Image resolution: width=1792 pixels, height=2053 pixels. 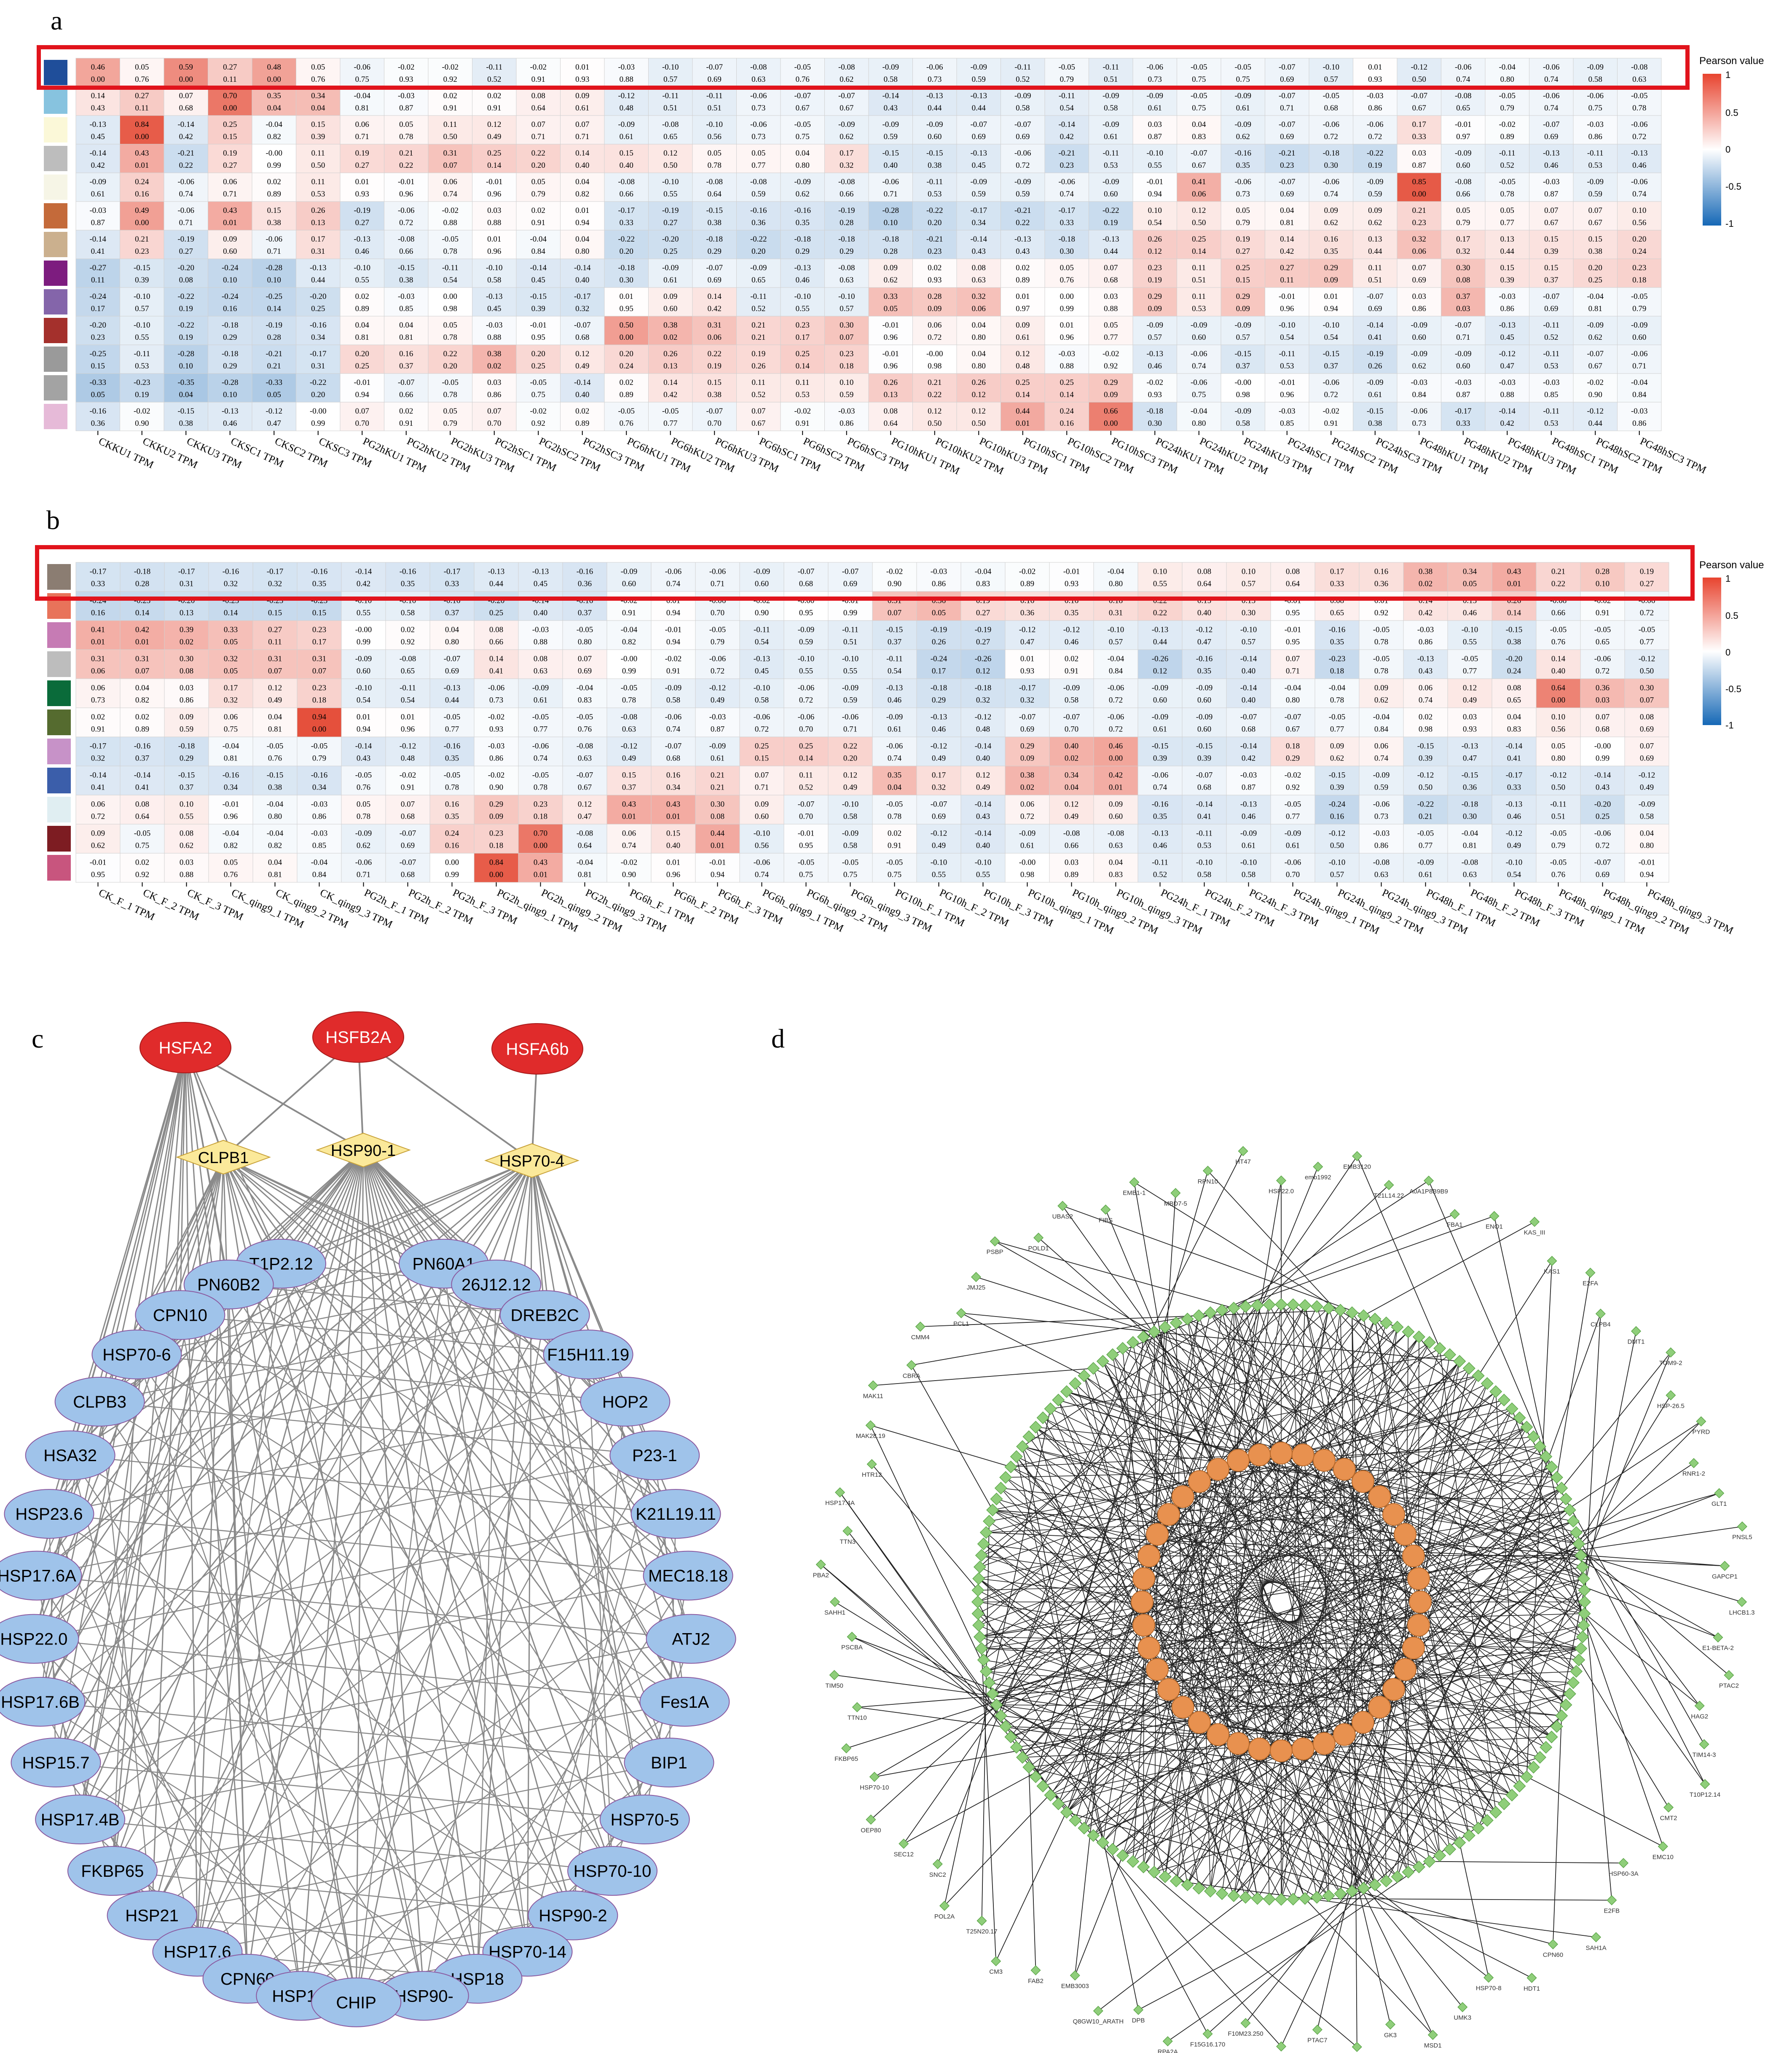 I want to click on cell-p-value: 0.96, so click(x=406, y=194).